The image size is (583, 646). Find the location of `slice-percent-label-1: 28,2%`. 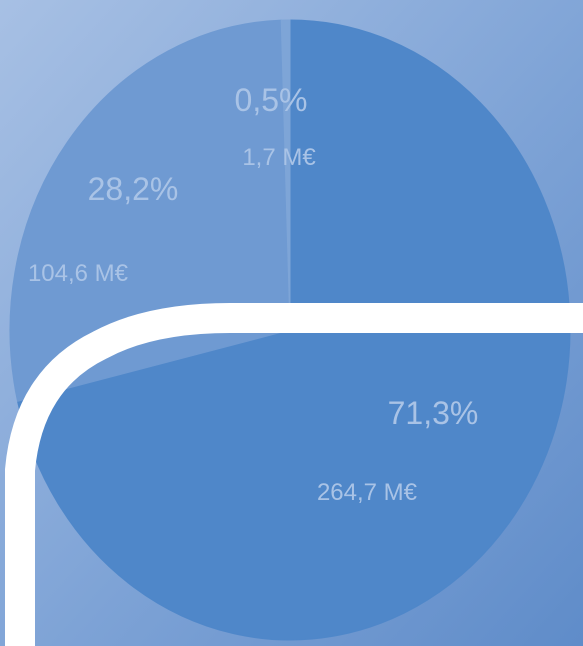

slice-percent-label-1: 28,2% is located at coordinates (133, 189).